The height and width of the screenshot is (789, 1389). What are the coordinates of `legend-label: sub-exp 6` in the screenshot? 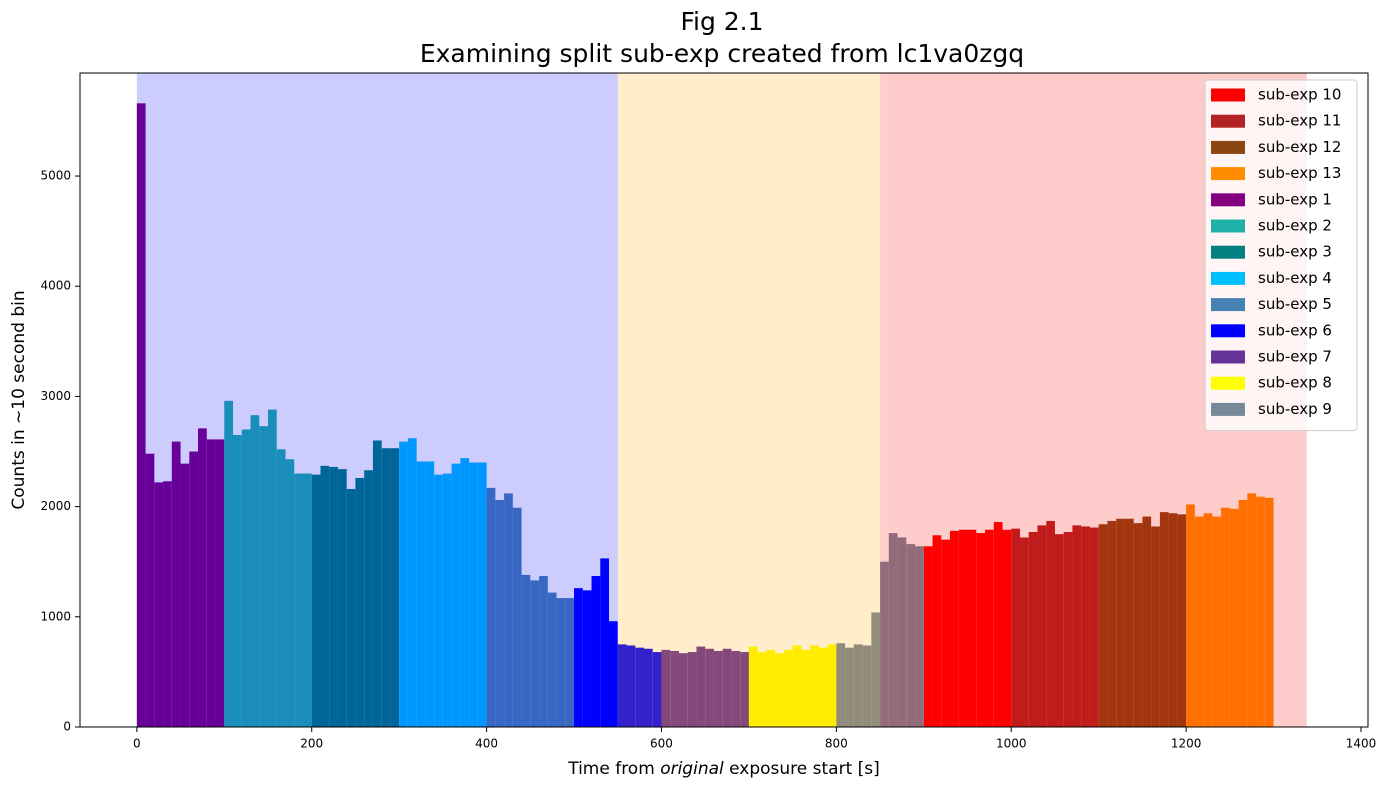 It's located at (1295, 330).